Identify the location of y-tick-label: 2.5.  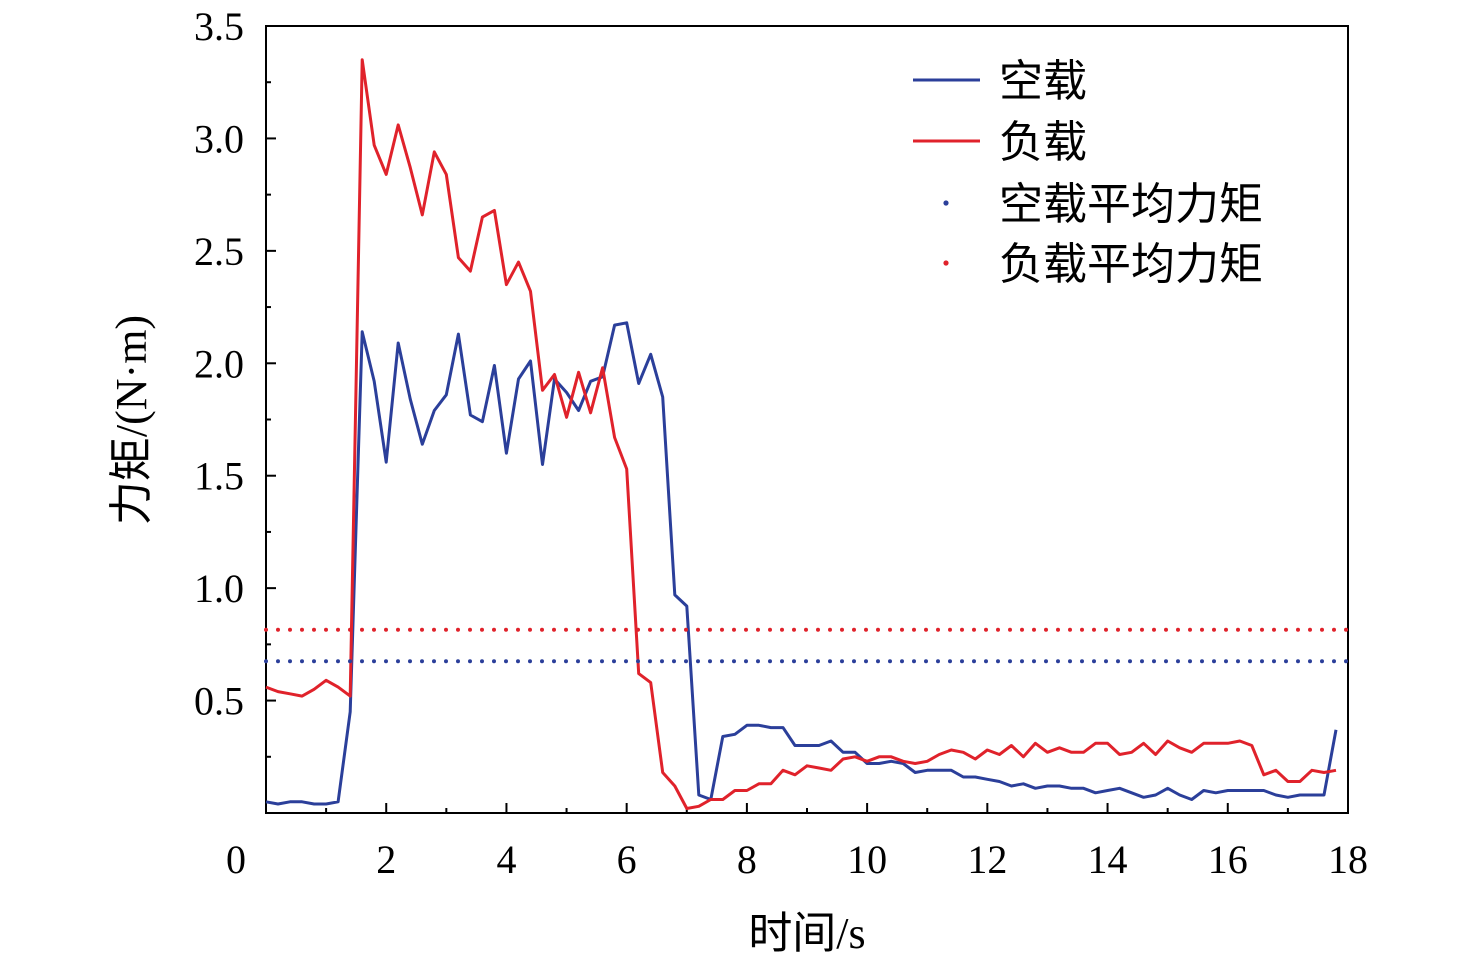
(219, 251).